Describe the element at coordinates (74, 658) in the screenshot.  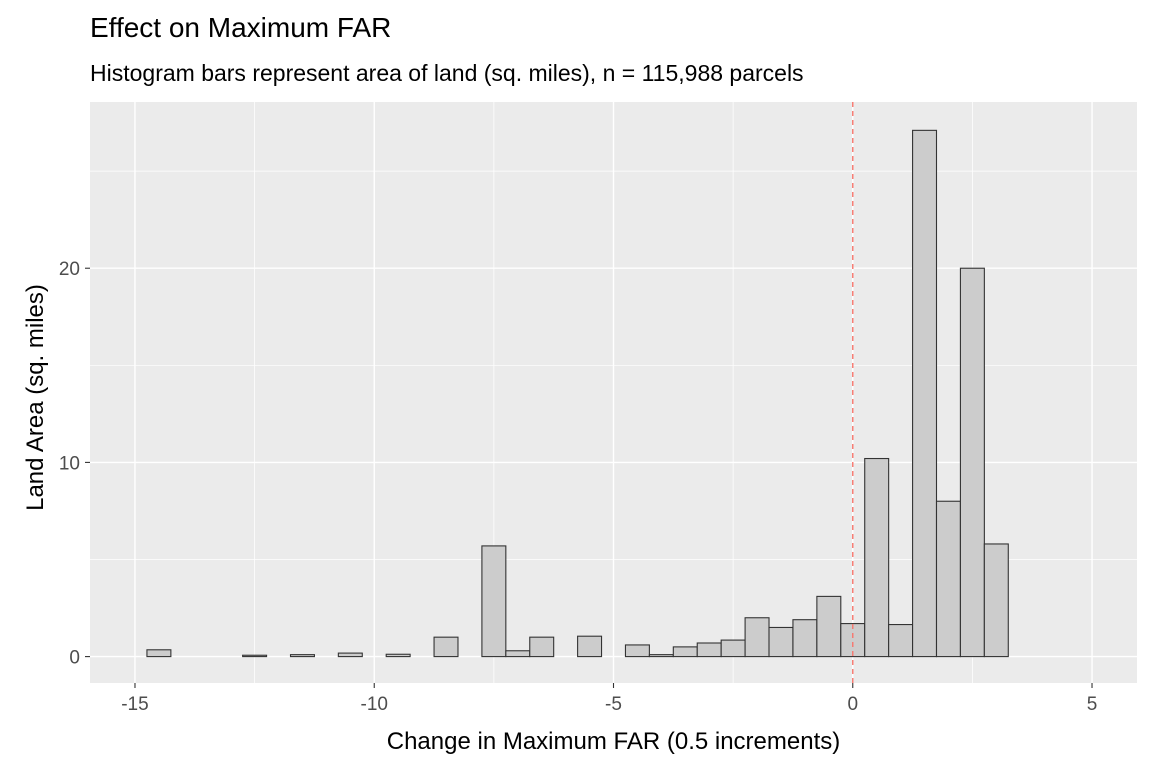
I see `y-tick-label: 0` at that location.